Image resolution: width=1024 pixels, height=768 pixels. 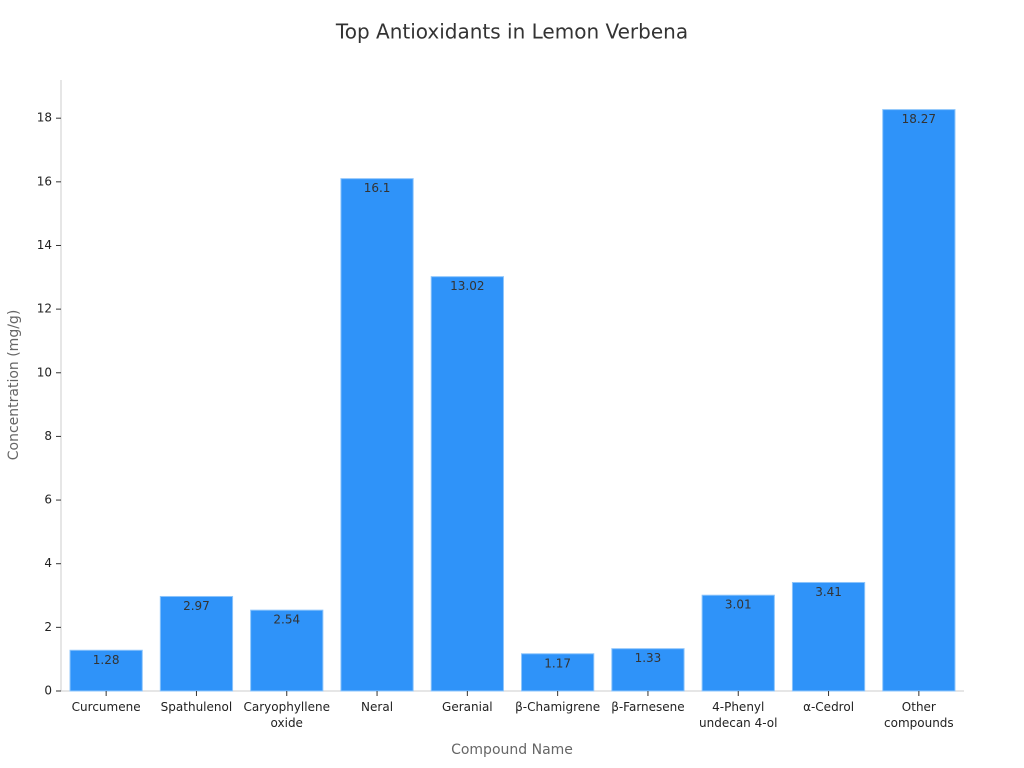 What do you see at coordinates (557, 663) in the screenshot?
I see `value-label: 1.17` at bounding box center [557, 663].